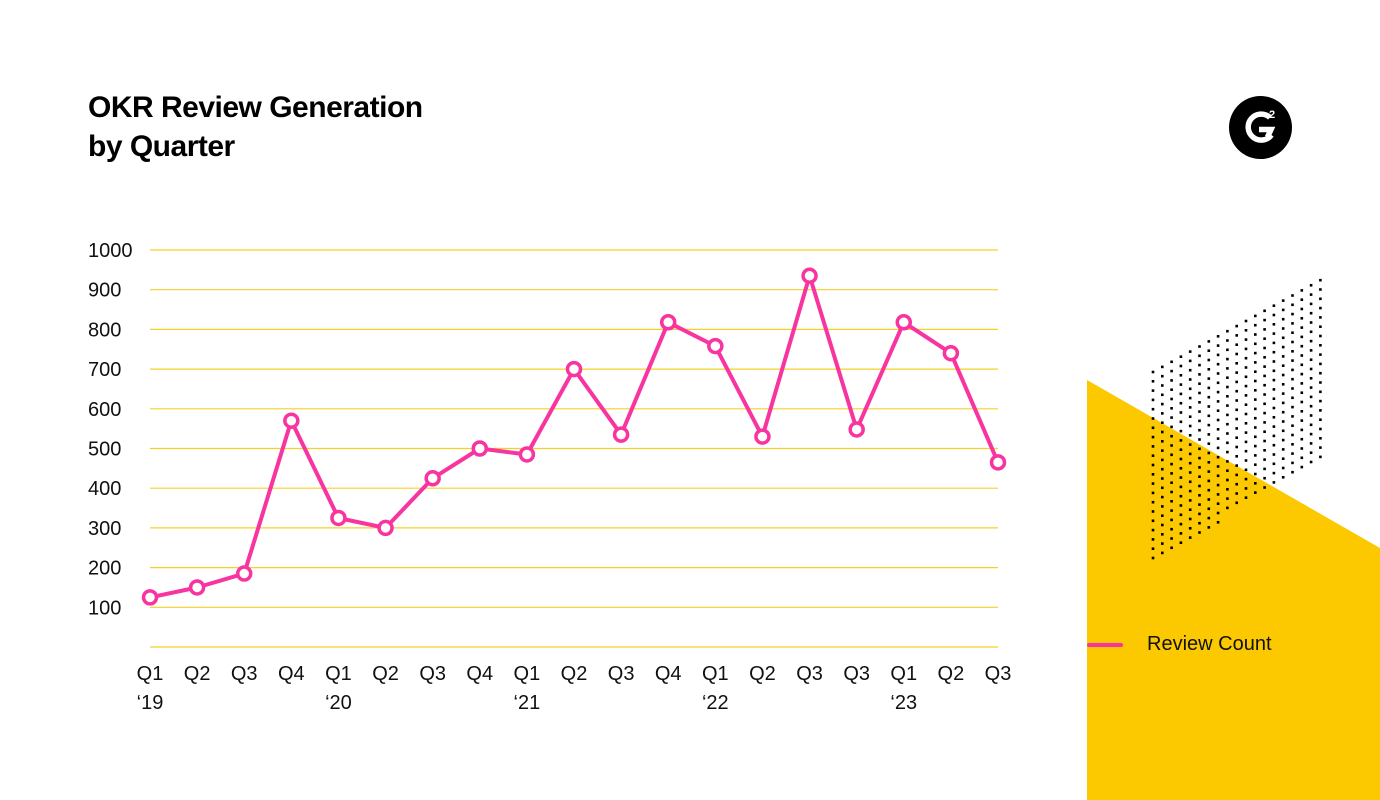 This screenshot has width=1380, height=800. Describe the element at coordinates (104, 370) in the screenshot. I see `y-tick-label: 700` at that location.